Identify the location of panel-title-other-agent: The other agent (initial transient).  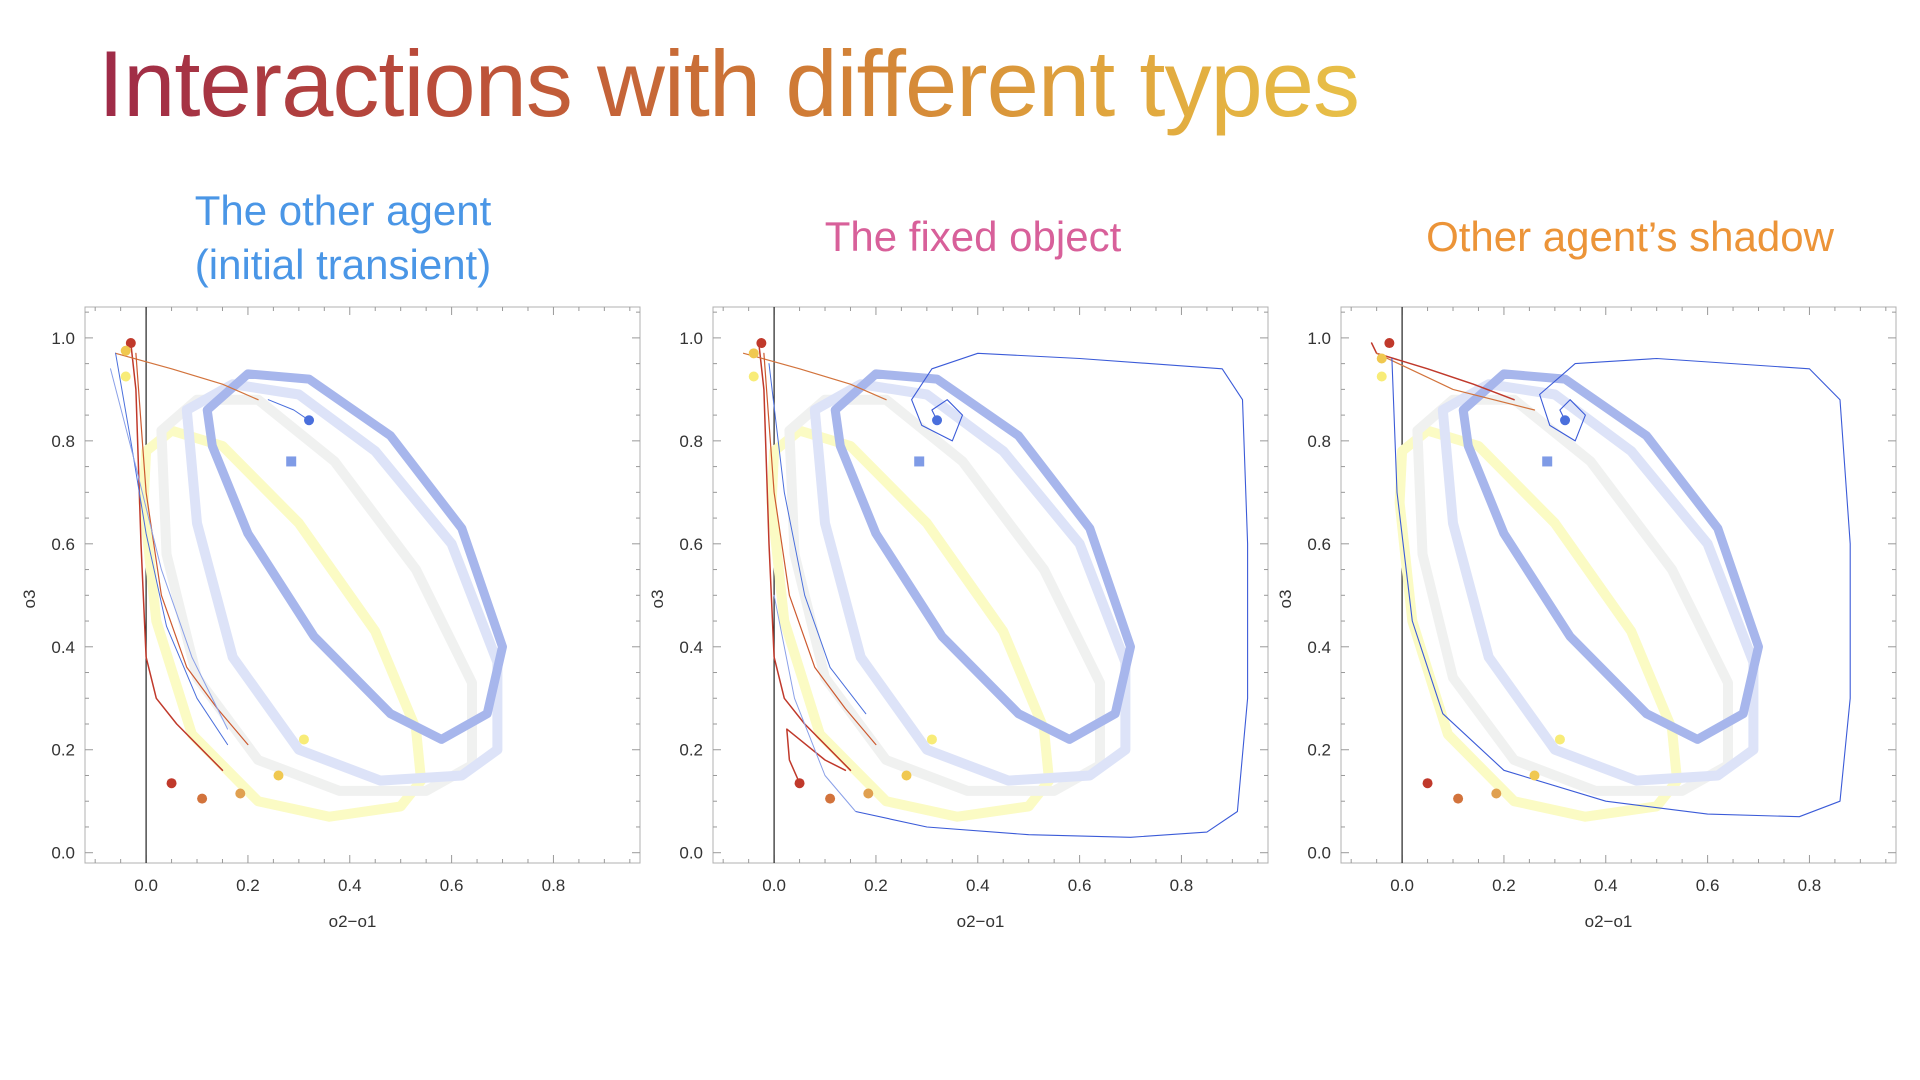
(343, 238).